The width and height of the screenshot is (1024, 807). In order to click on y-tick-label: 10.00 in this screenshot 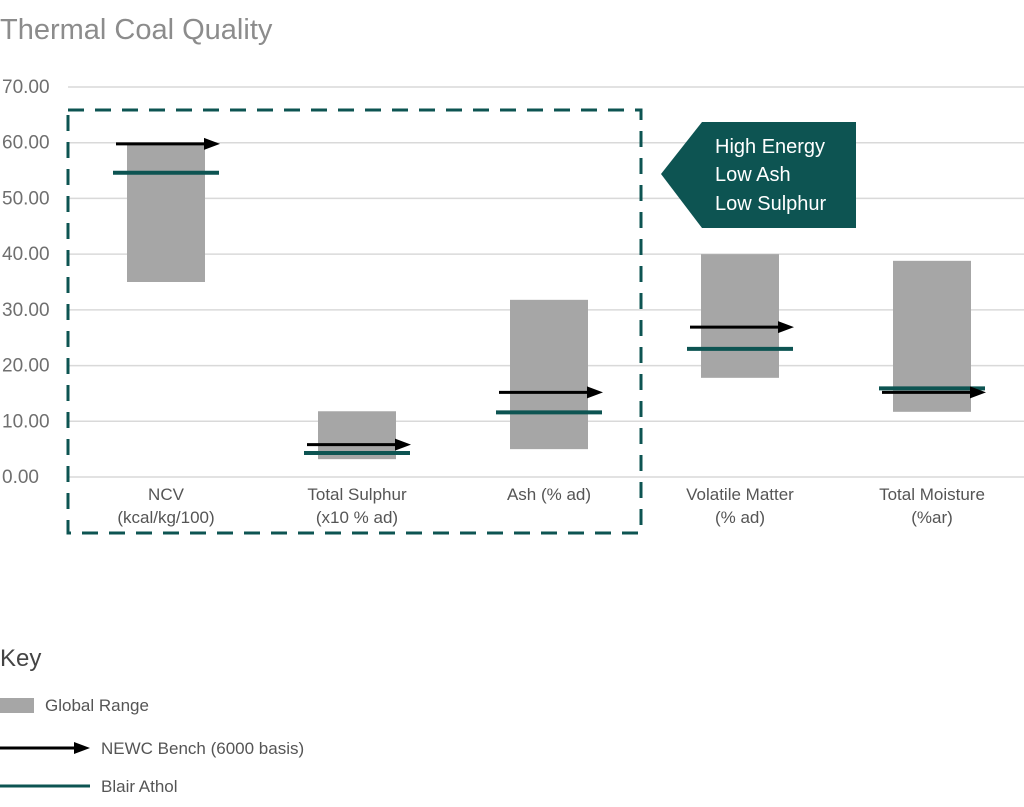, I will do `click(26, 421)`.